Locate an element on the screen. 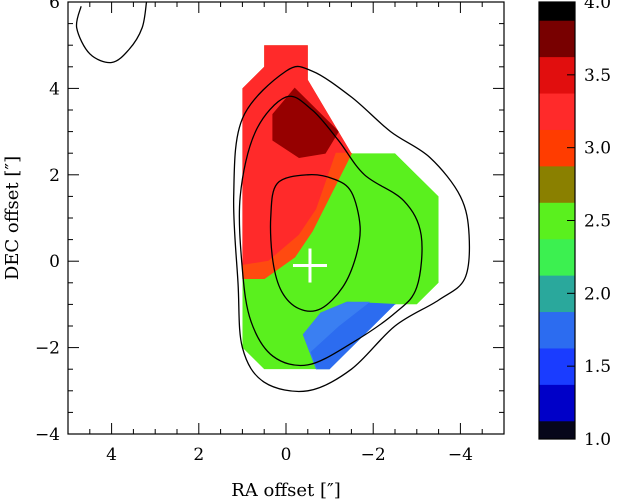  colorbar-tick-label: 3.0 is located at coordinates (597, 149).